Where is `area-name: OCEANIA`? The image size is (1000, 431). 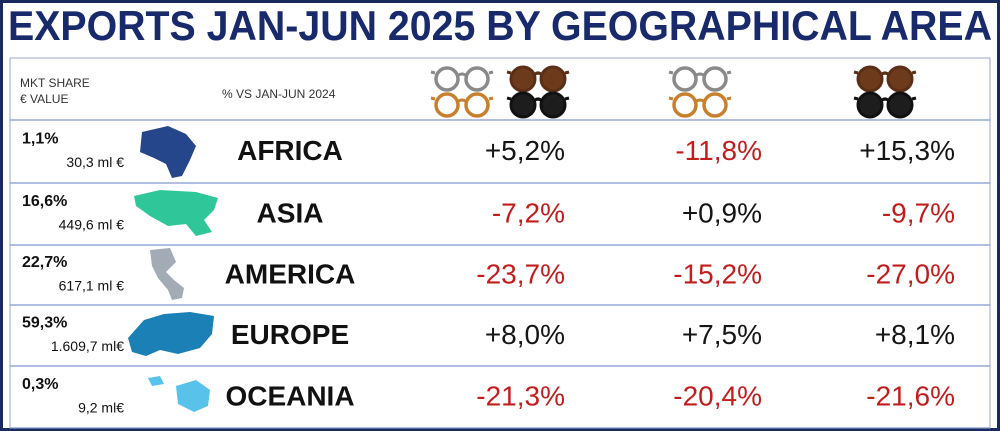
area-name: OCEANIA is located at coordinates (289, 395).